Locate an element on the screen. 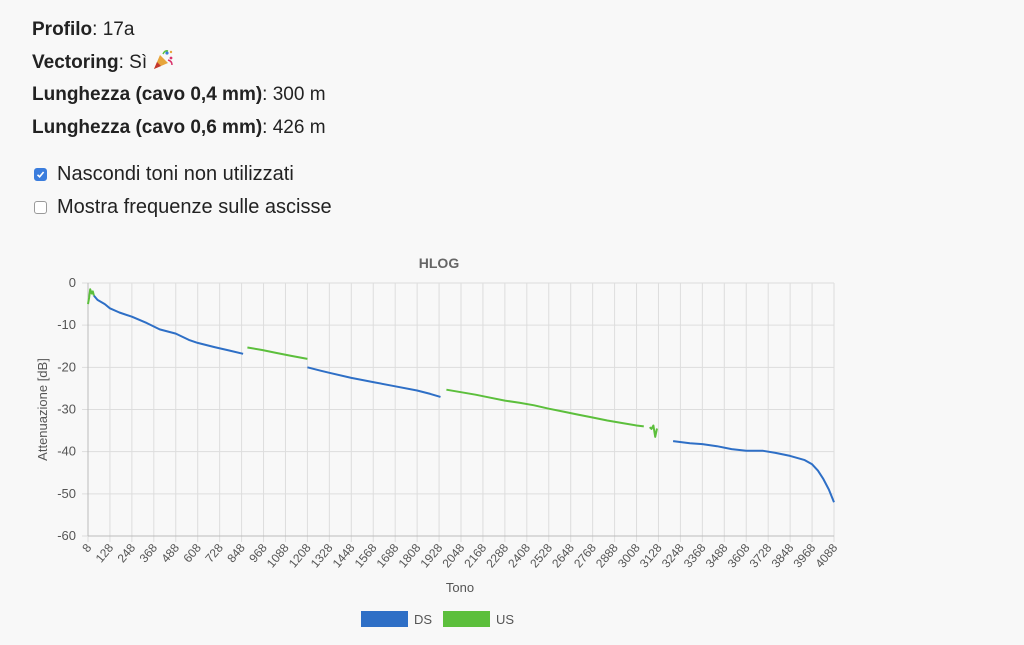  x-tick-label: 1688 is located at coordinates (388, 556).